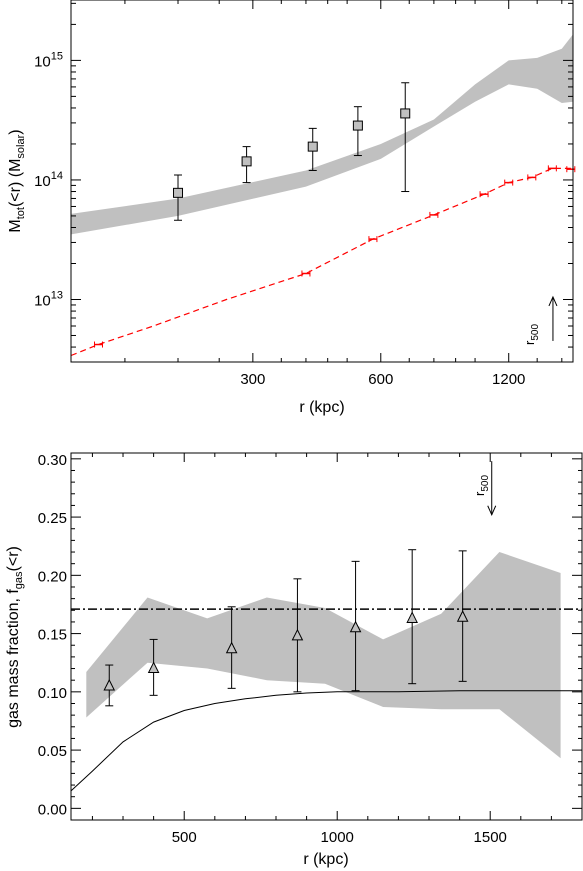  Describe the element at coordinates (325, 859) in the screenshot. I see `bottom-x-axis-title: r (kpc)` at that location.